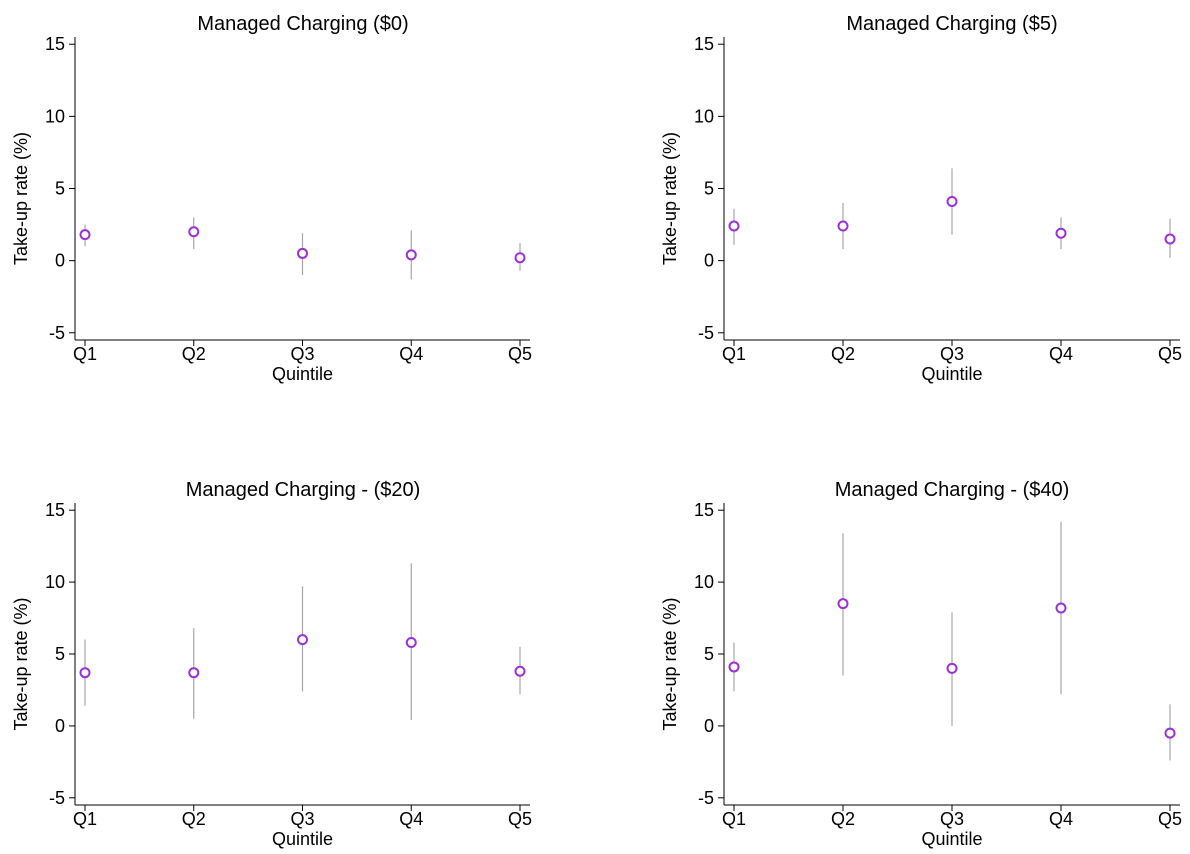  What do you see at coordinates (952, 490) in the screenshot?
I see `chart-title: Managed Charging - ($40)` at bounding box center [952, 490].